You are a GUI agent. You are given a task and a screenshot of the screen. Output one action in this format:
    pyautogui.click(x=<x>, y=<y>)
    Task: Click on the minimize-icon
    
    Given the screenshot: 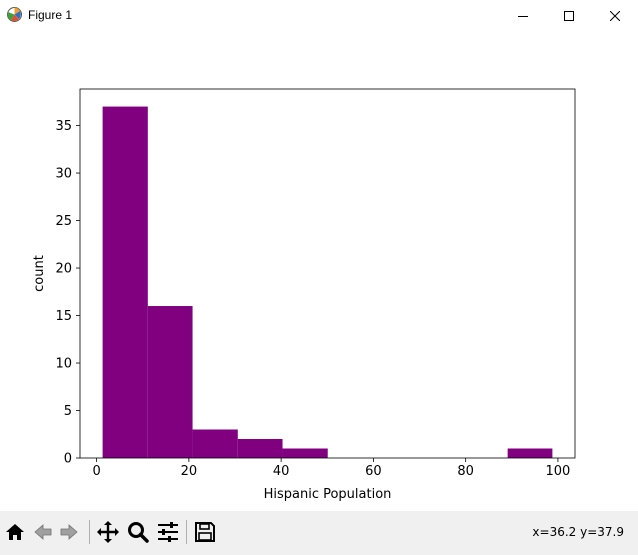 What is the action you would take?
    pyautogui.click(x=523, y=16)
    